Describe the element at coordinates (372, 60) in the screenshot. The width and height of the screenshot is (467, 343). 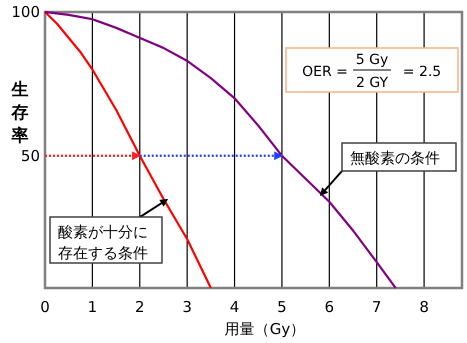
I see `annotation: 5 Gy` at that location.